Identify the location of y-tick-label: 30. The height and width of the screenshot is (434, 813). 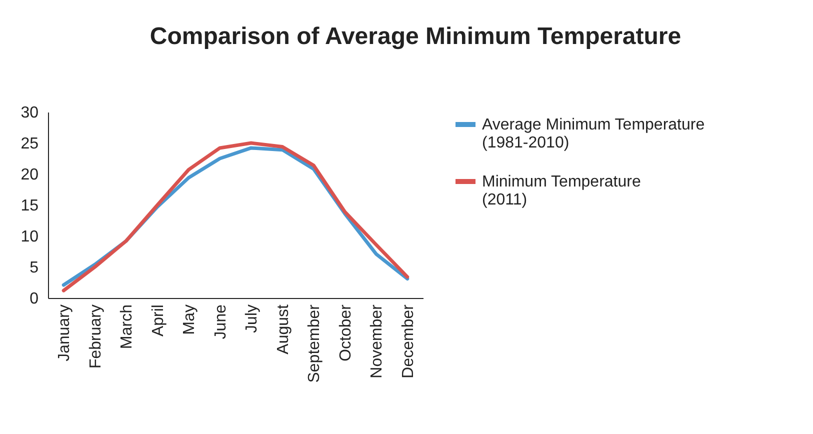
(29, 113).